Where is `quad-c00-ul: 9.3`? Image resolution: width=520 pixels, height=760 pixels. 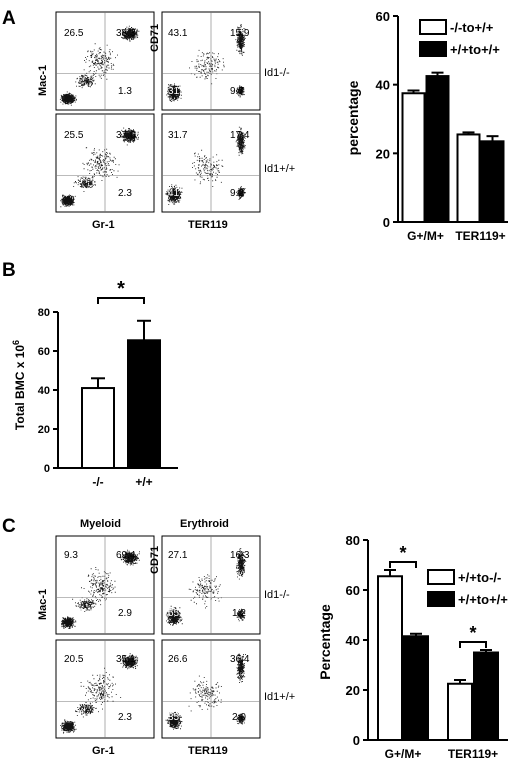
quad-c00-ul: 9.3 is located at coordinates (71, 555).